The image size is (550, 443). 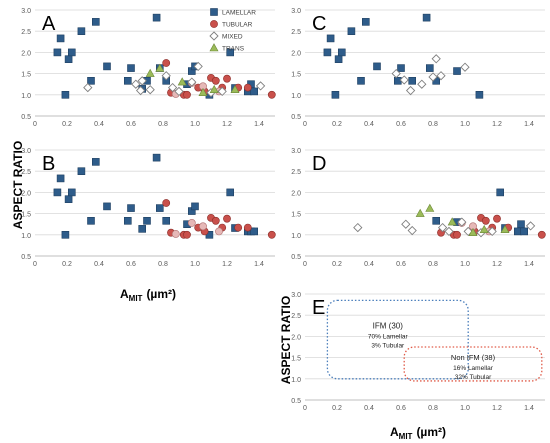 What do you see at coordinates (219, 231) in the screenshot?
I see `point-tubular_light` at bounding box center [219, 231].